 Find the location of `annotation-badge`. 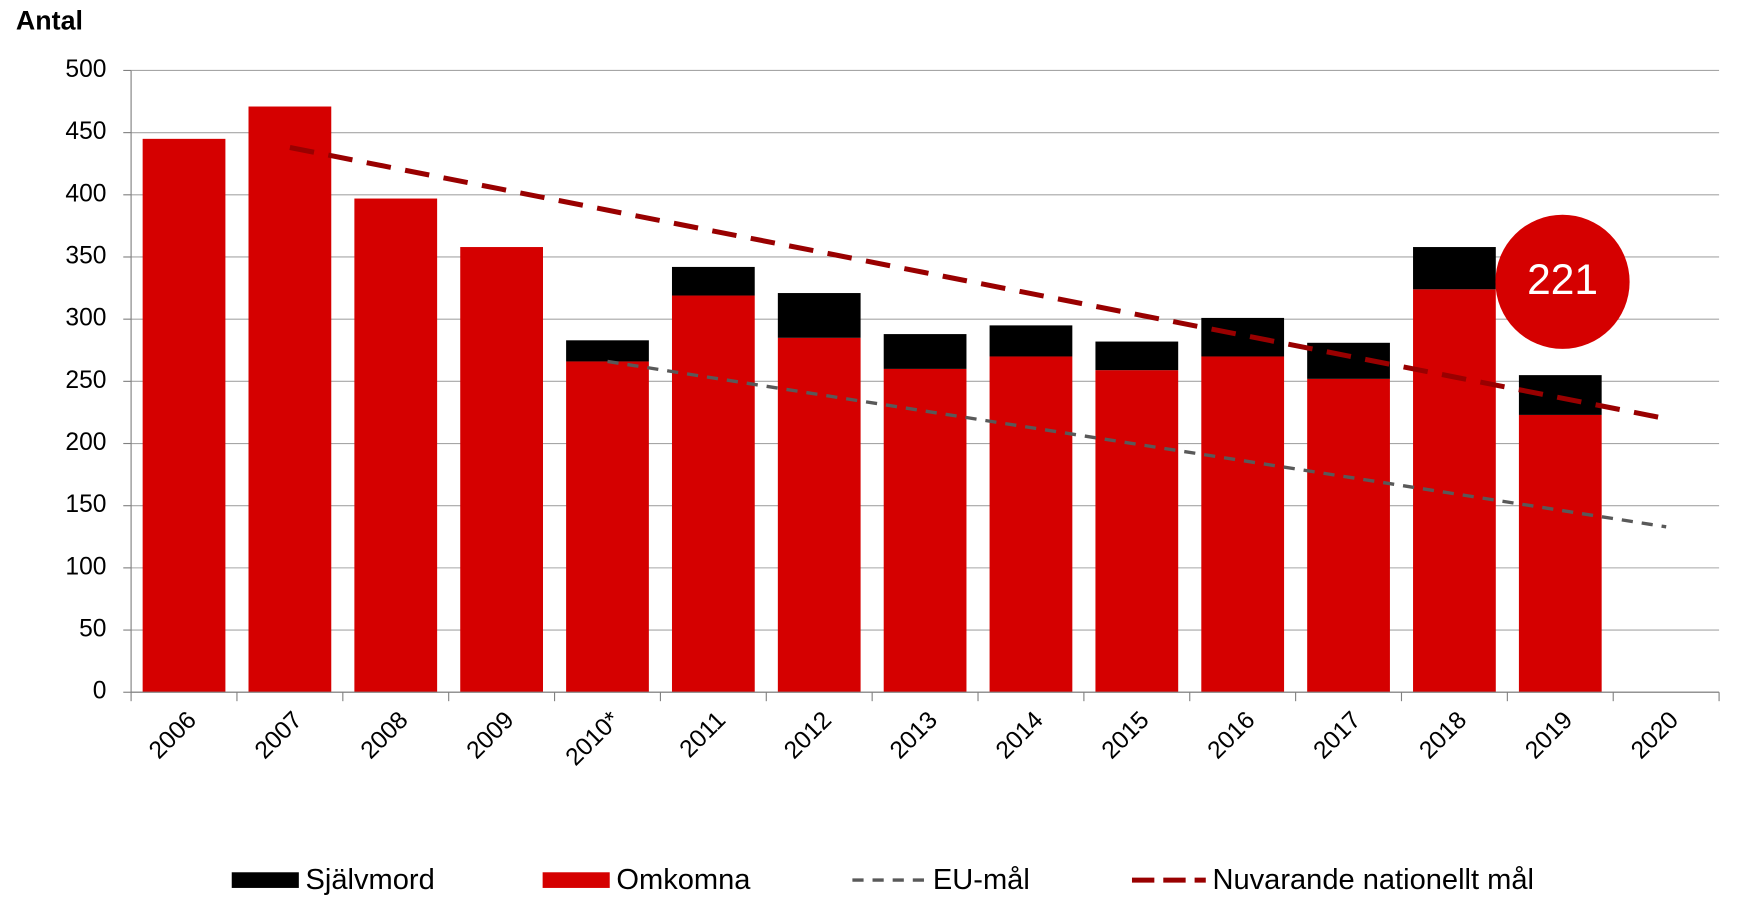

annotation-badge is located at coordinates (1562, 281).